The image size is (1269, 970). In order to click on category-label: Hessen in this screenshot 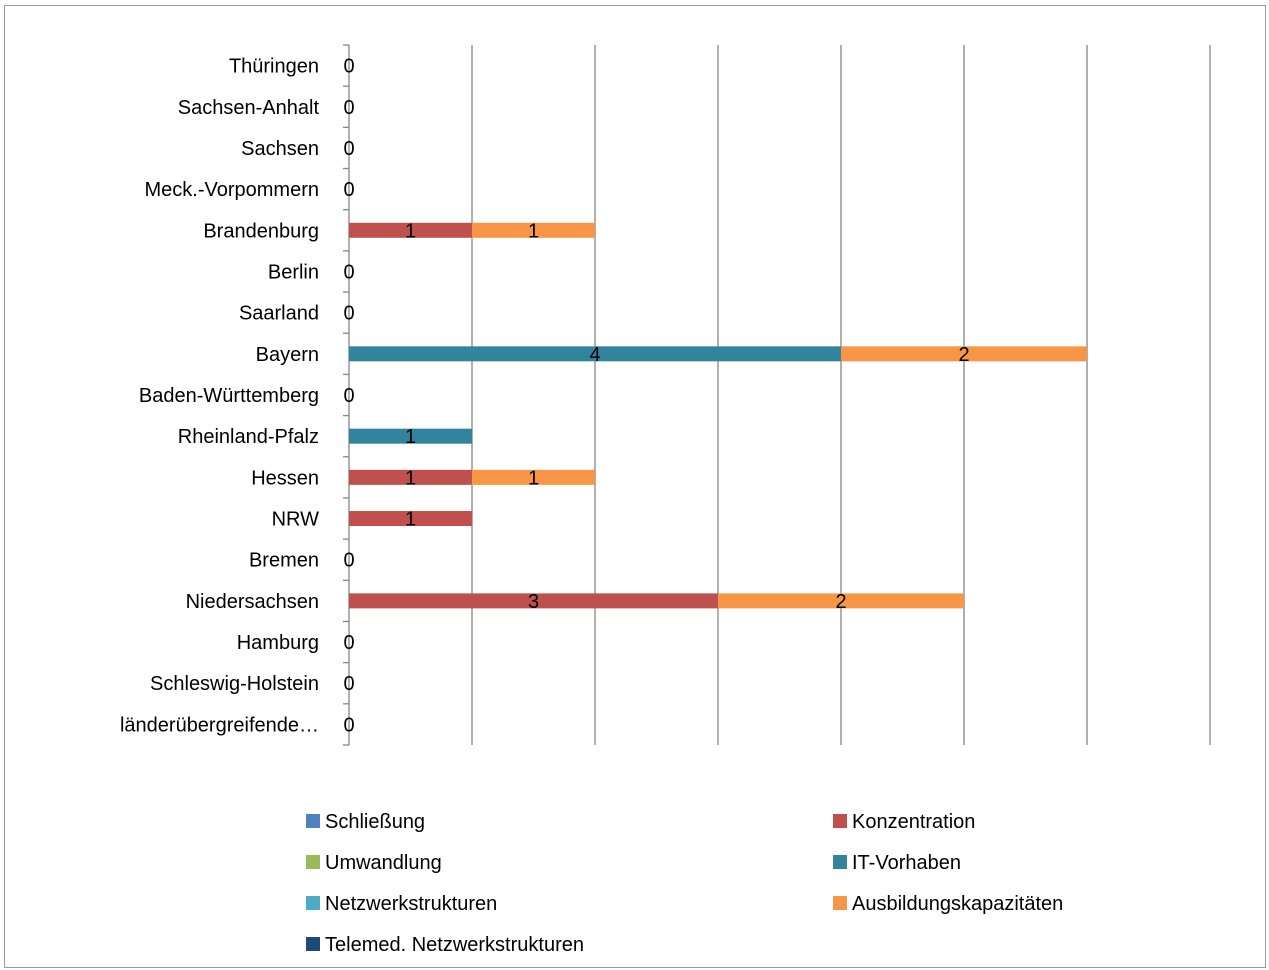, I will do `click(285, 478)`.